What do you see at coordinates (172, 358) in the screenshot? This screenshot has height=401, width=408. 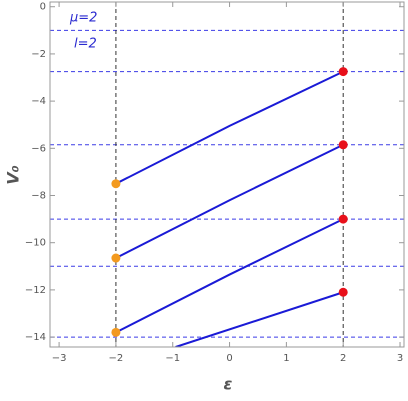 I see `x-tick-label: −1` at bounding box center [172, 358].